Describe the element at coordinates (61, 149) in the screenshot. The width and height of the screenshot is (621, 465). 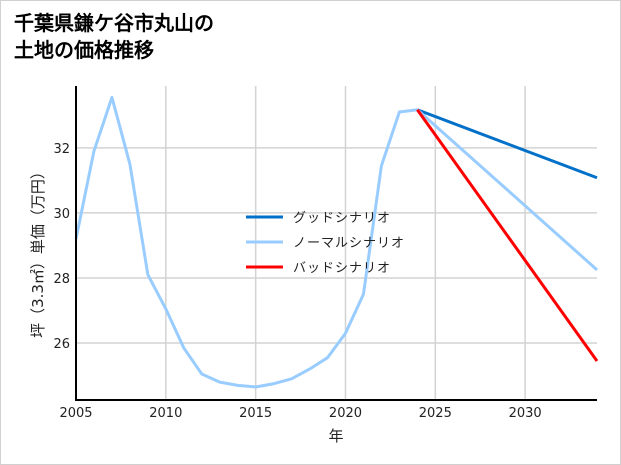
I see `y-tick-label: 32` at that location.